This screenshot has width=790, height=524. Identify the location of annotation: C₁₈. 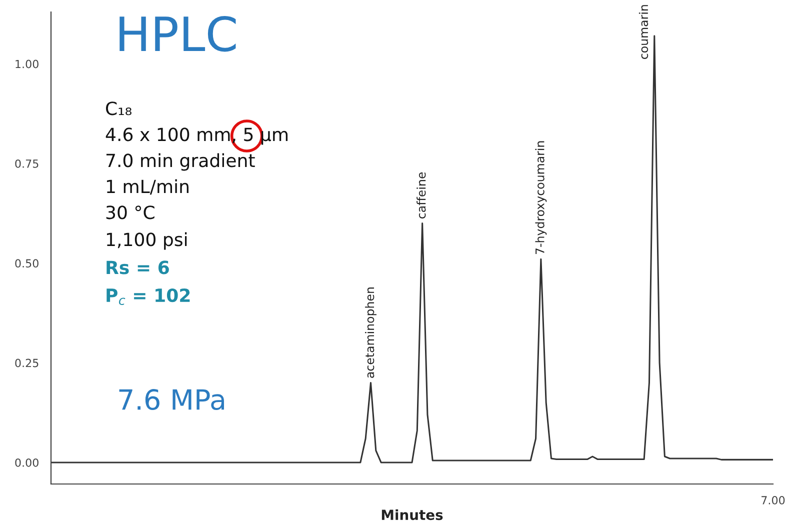
(119, 109).